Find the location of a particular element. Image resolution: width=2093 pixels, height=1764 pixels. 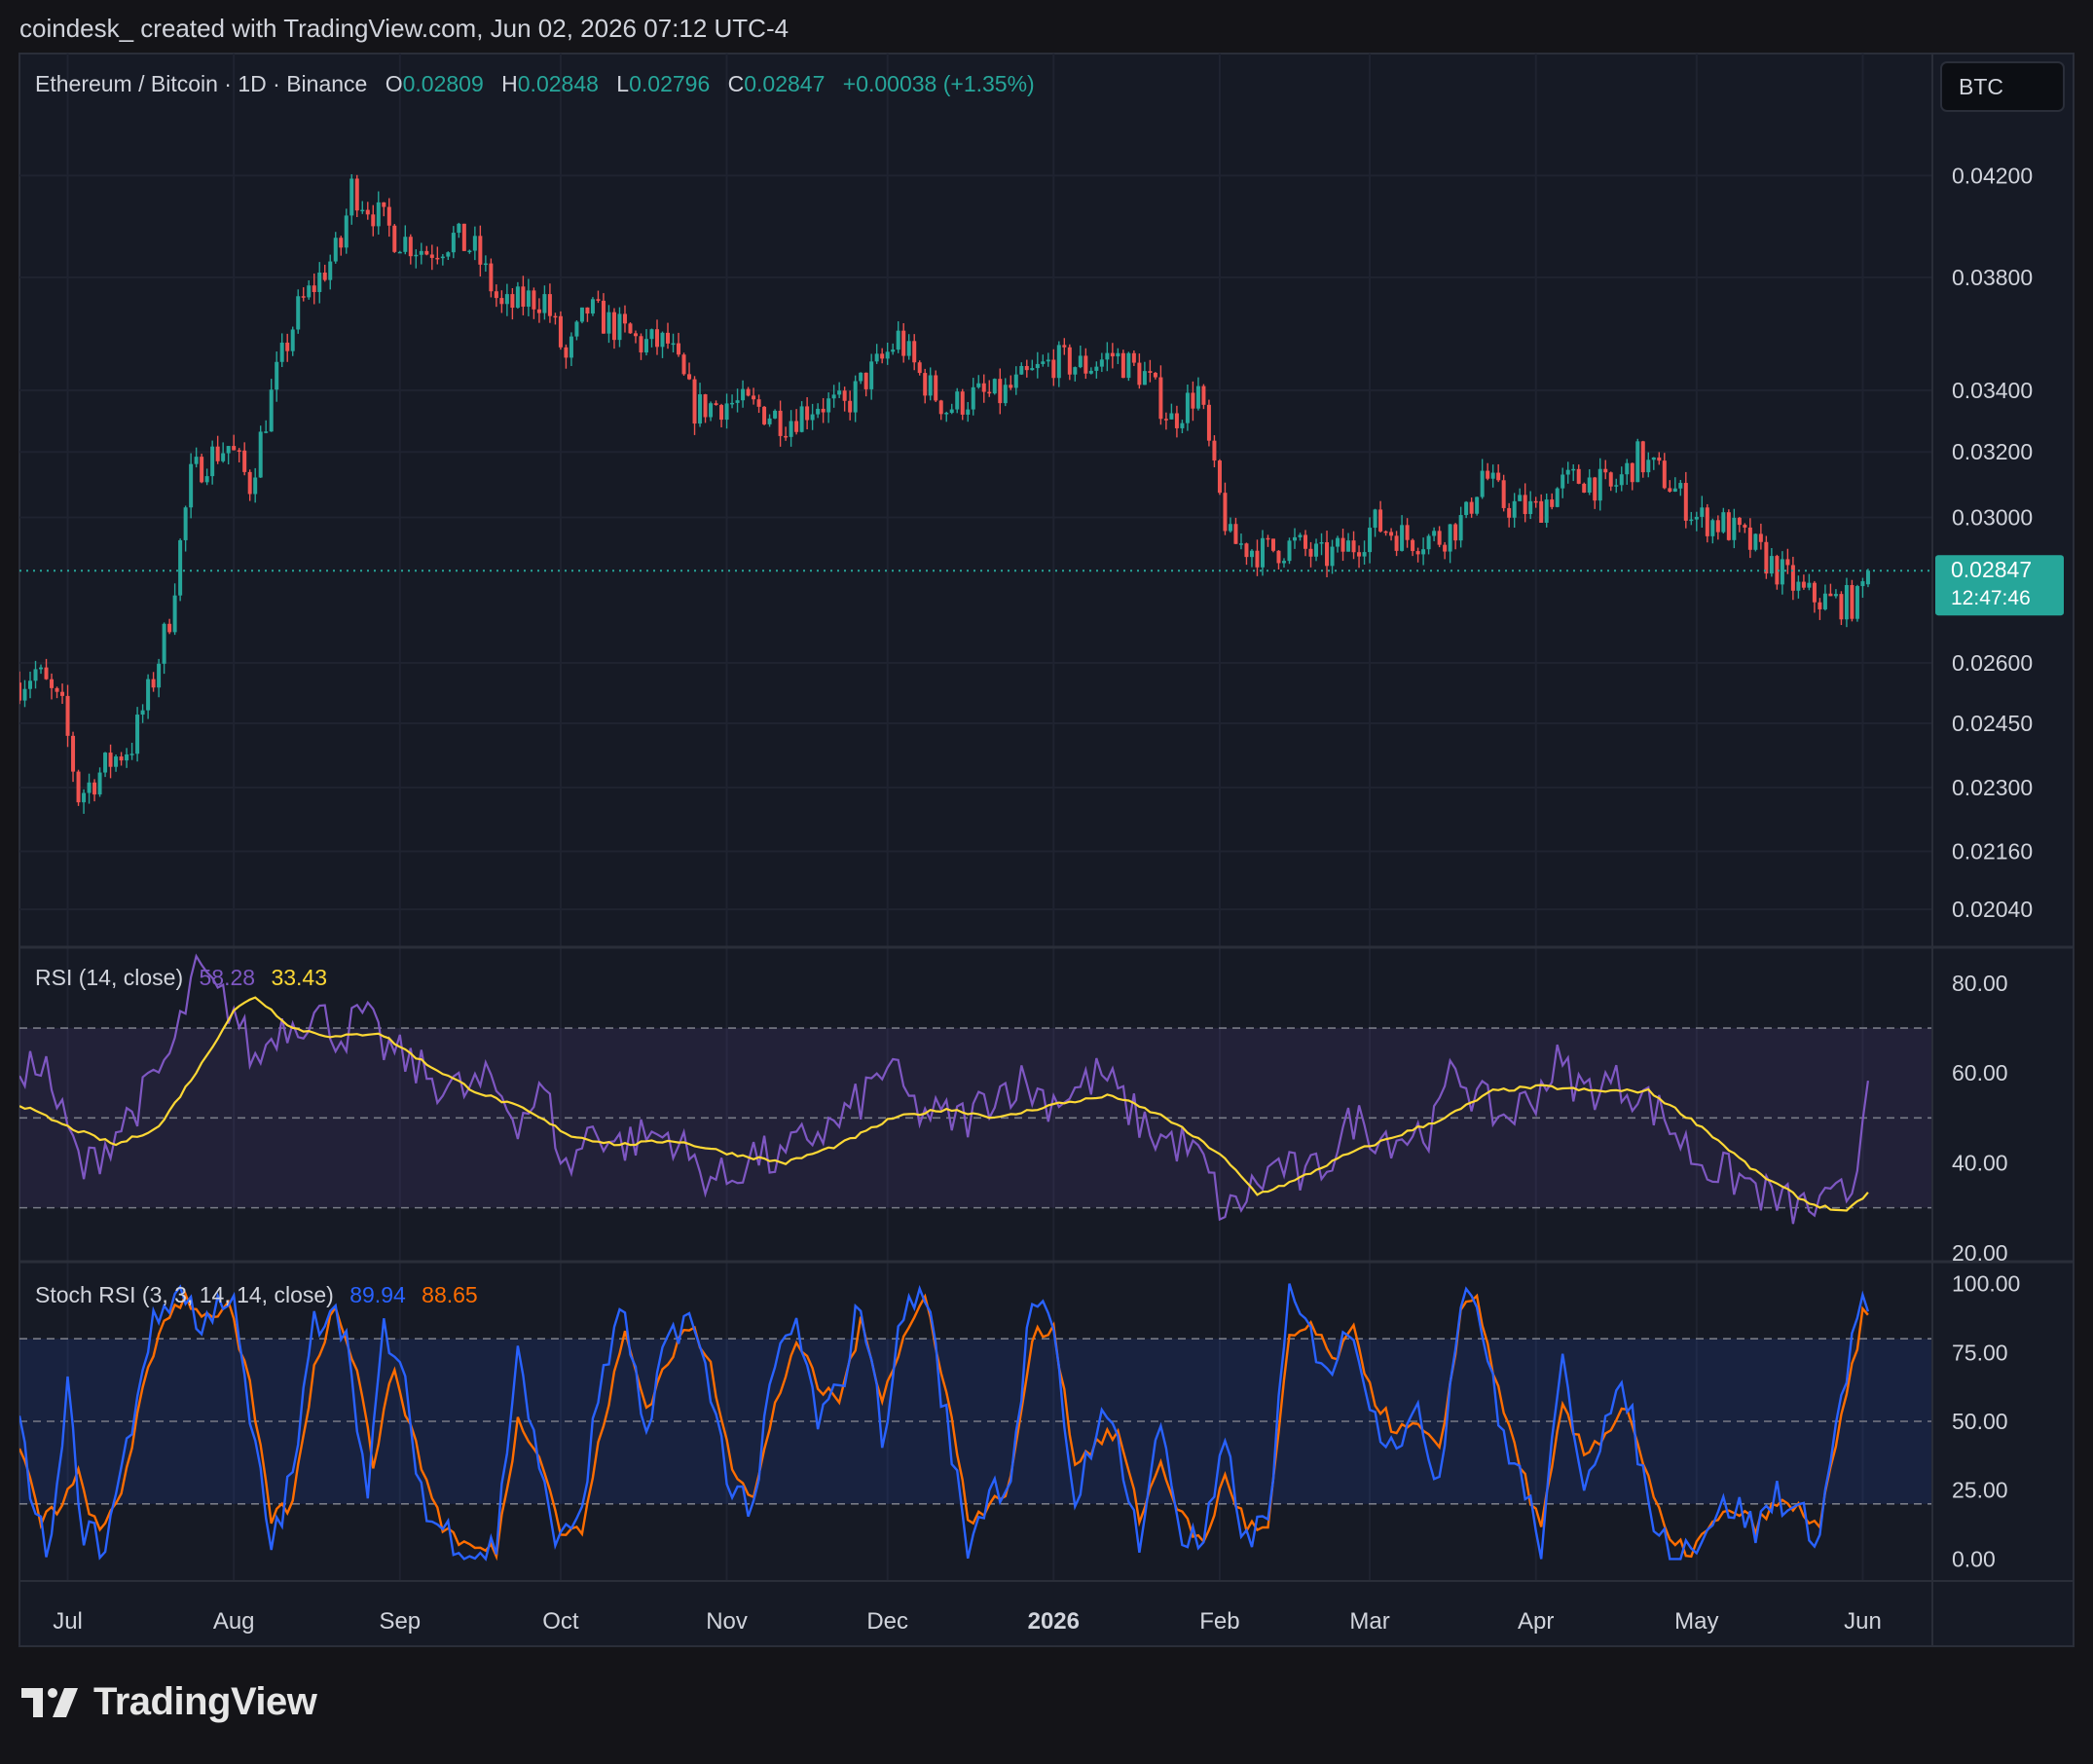

high-label: H is located at coordinates (510, 83).